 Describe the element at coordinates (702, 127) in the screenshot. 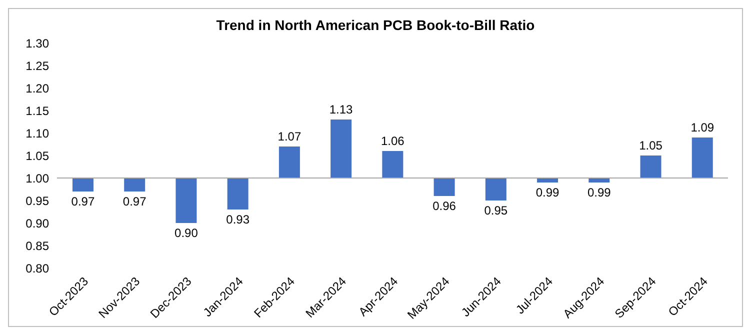

I see `data-label: 1.09` at that location.